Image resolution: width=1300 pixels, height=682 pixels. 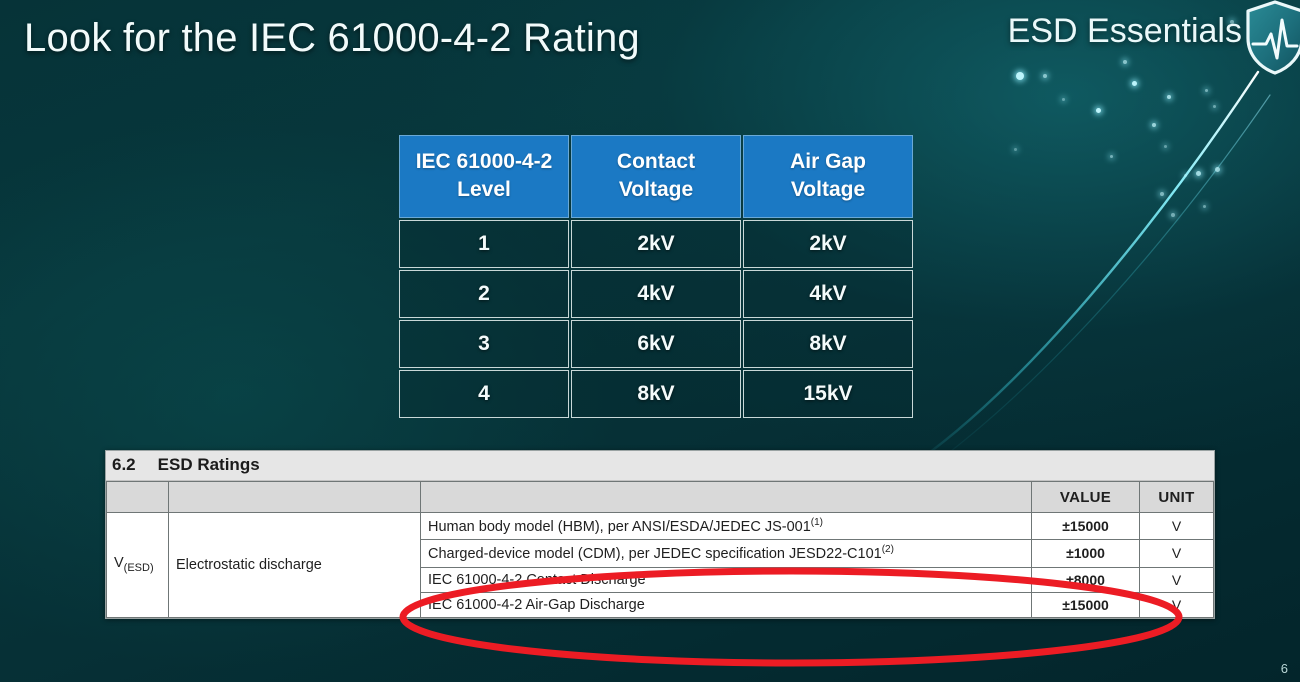 I want to click on table-row: 1 2kV 2kV, so click(x=656, y=244).